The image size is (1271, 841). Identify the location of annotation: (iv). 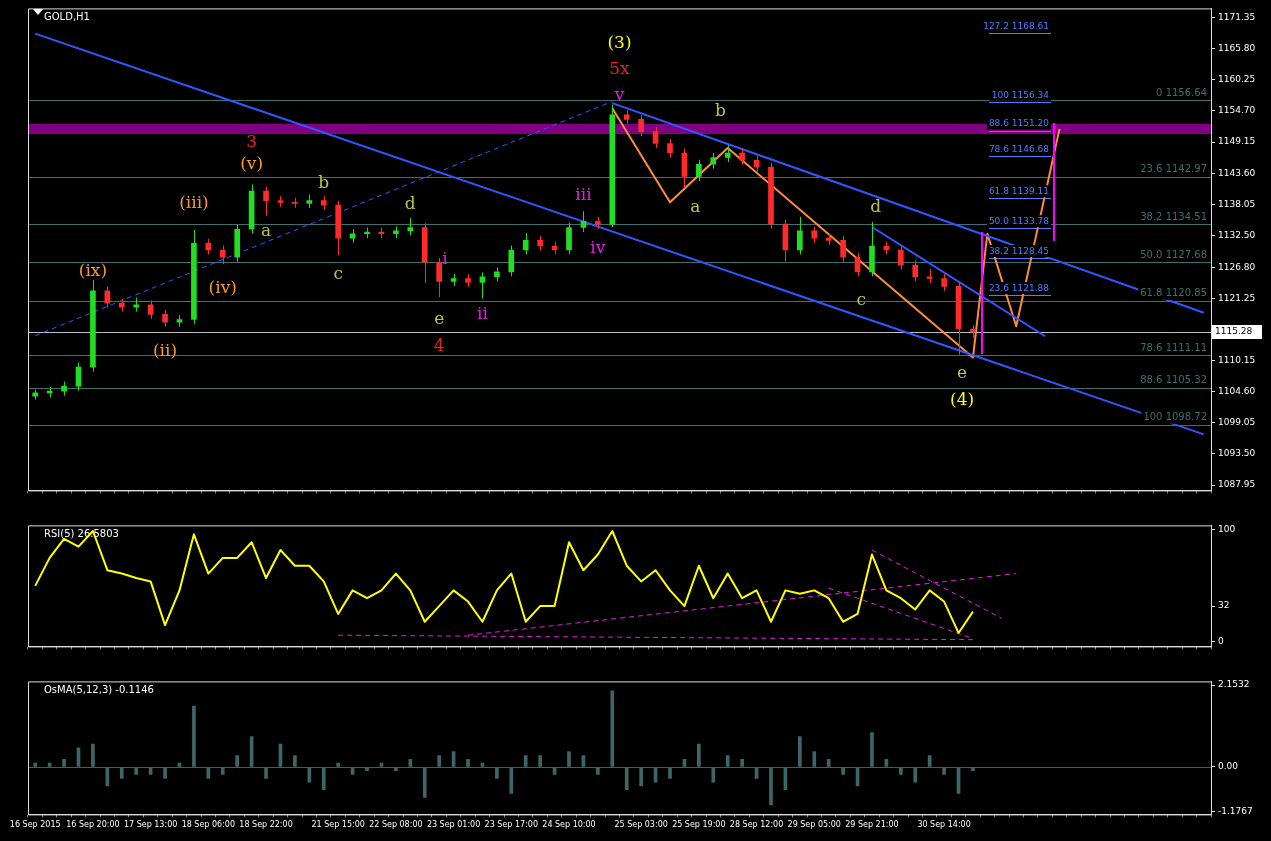
(222, 287).